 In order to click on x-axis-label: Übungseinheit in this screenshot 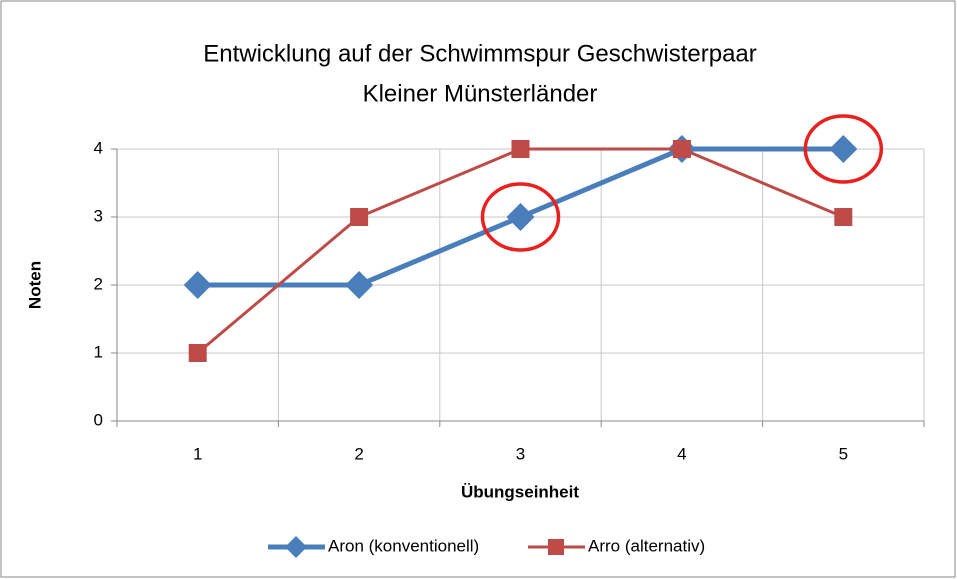, I will do `click(520, 491)`.